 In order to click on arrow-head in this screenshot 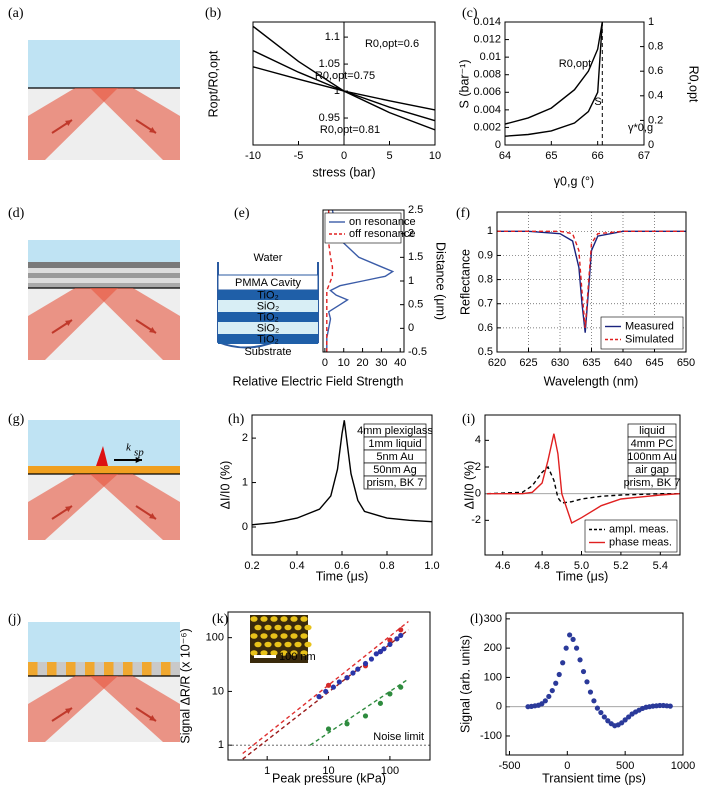, I will do `click(68, 509)`.